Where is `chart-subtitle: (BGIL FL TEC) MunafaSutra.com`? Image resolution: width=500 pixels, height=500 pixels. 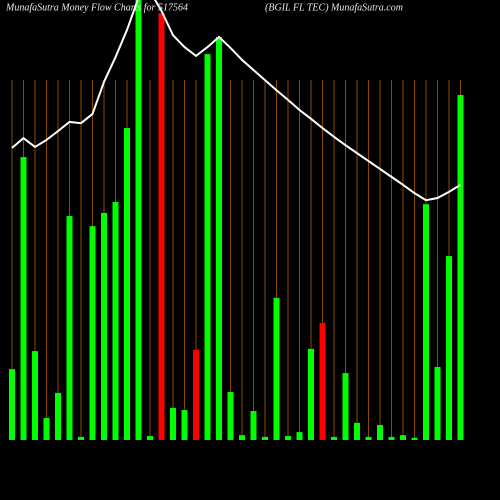 chart-subtitle: (BGIL FL TEC) MunafaSutra.com is located at coordinates (334, 7).